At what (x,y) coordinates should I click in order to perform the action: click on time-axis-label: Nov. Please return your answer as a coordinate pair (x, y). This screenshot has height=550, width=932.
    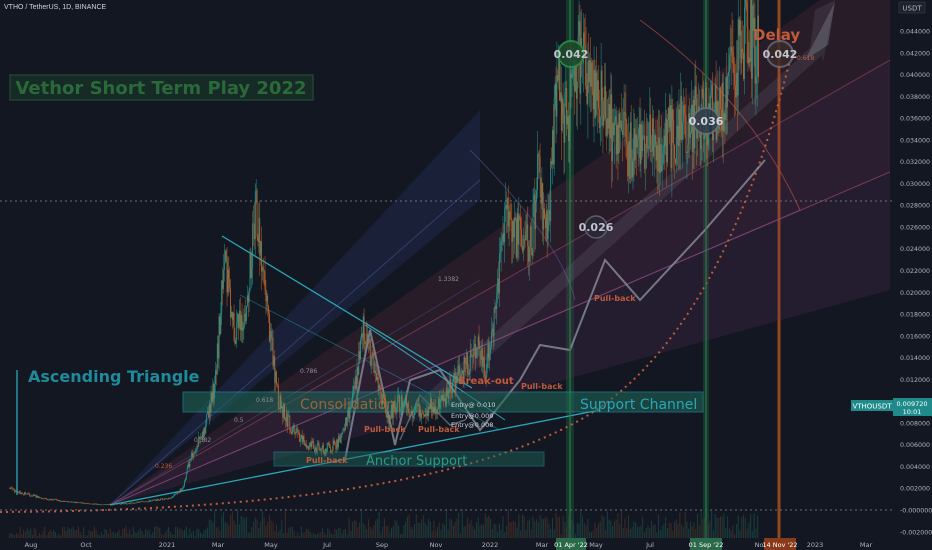
    Looking at the image, I should click on (436, 545).